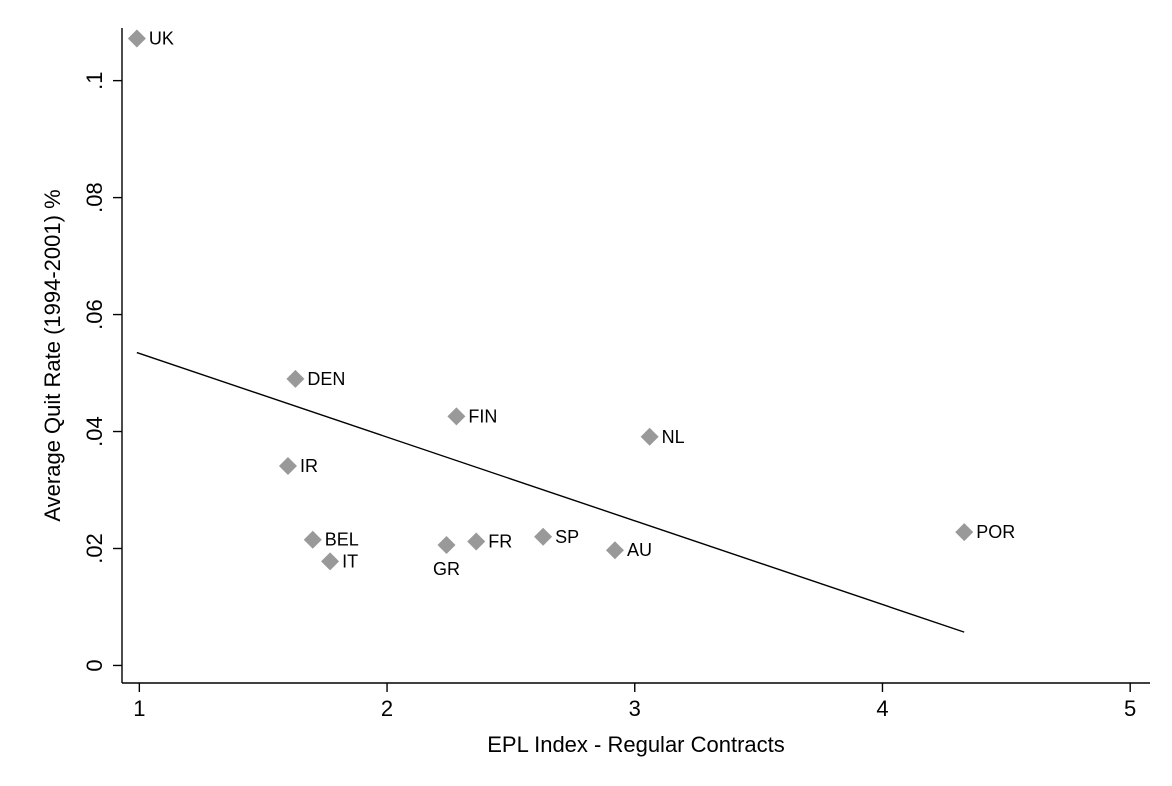 The image size is (1172, 786). What do you see at coordinates (482, 416) in the screenshot?
I see `point-label: FIN` at bounding box center [482, 416].